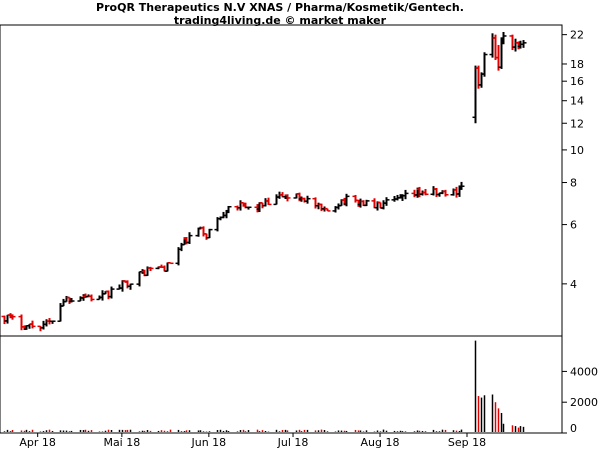 The image size is (600, 450). I want to click on chart-subtitle: trading4living.de © market maker, so click(280, 20).